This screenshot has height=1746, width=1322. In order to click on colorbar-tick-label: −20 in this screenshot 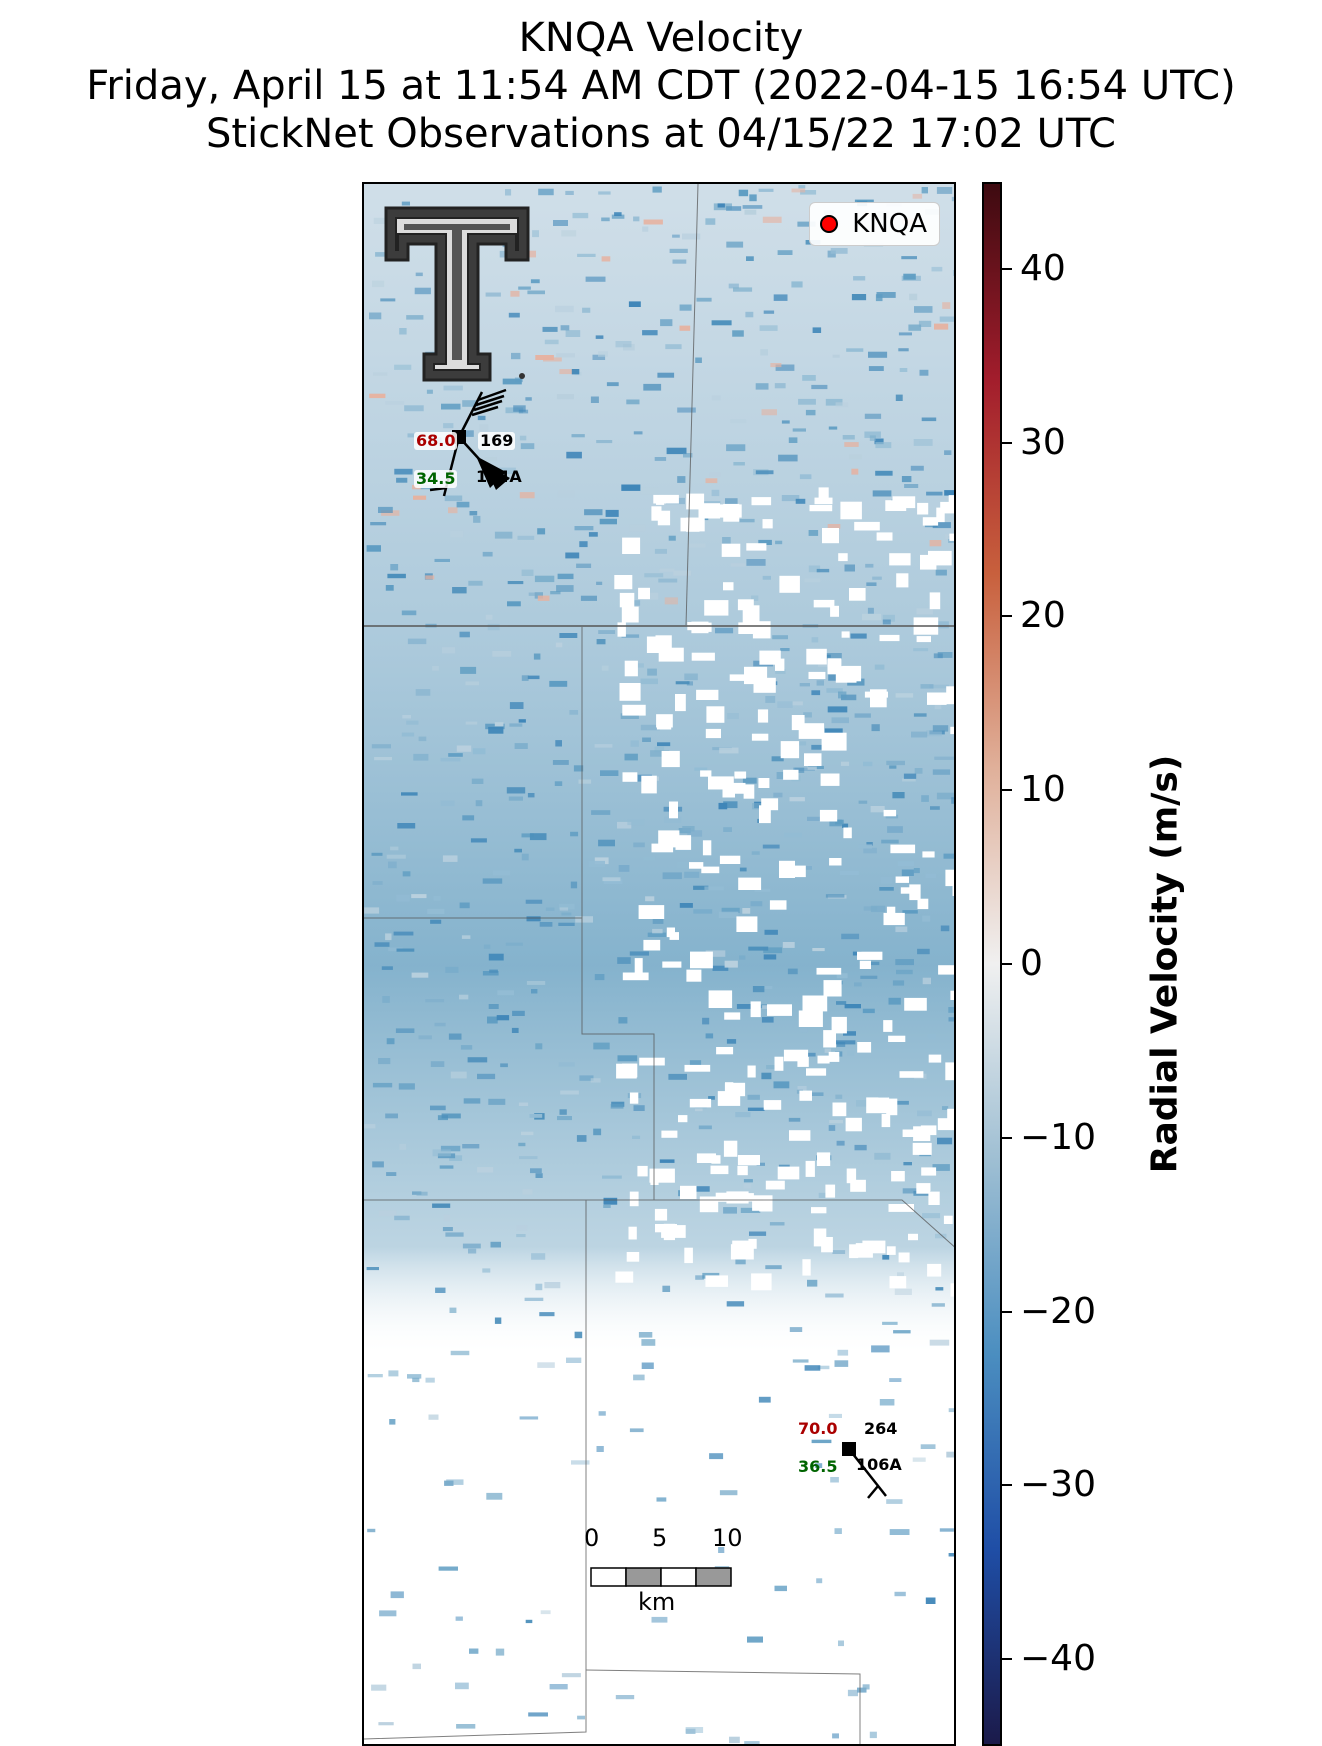, I will do `click(1058, 1311)`.